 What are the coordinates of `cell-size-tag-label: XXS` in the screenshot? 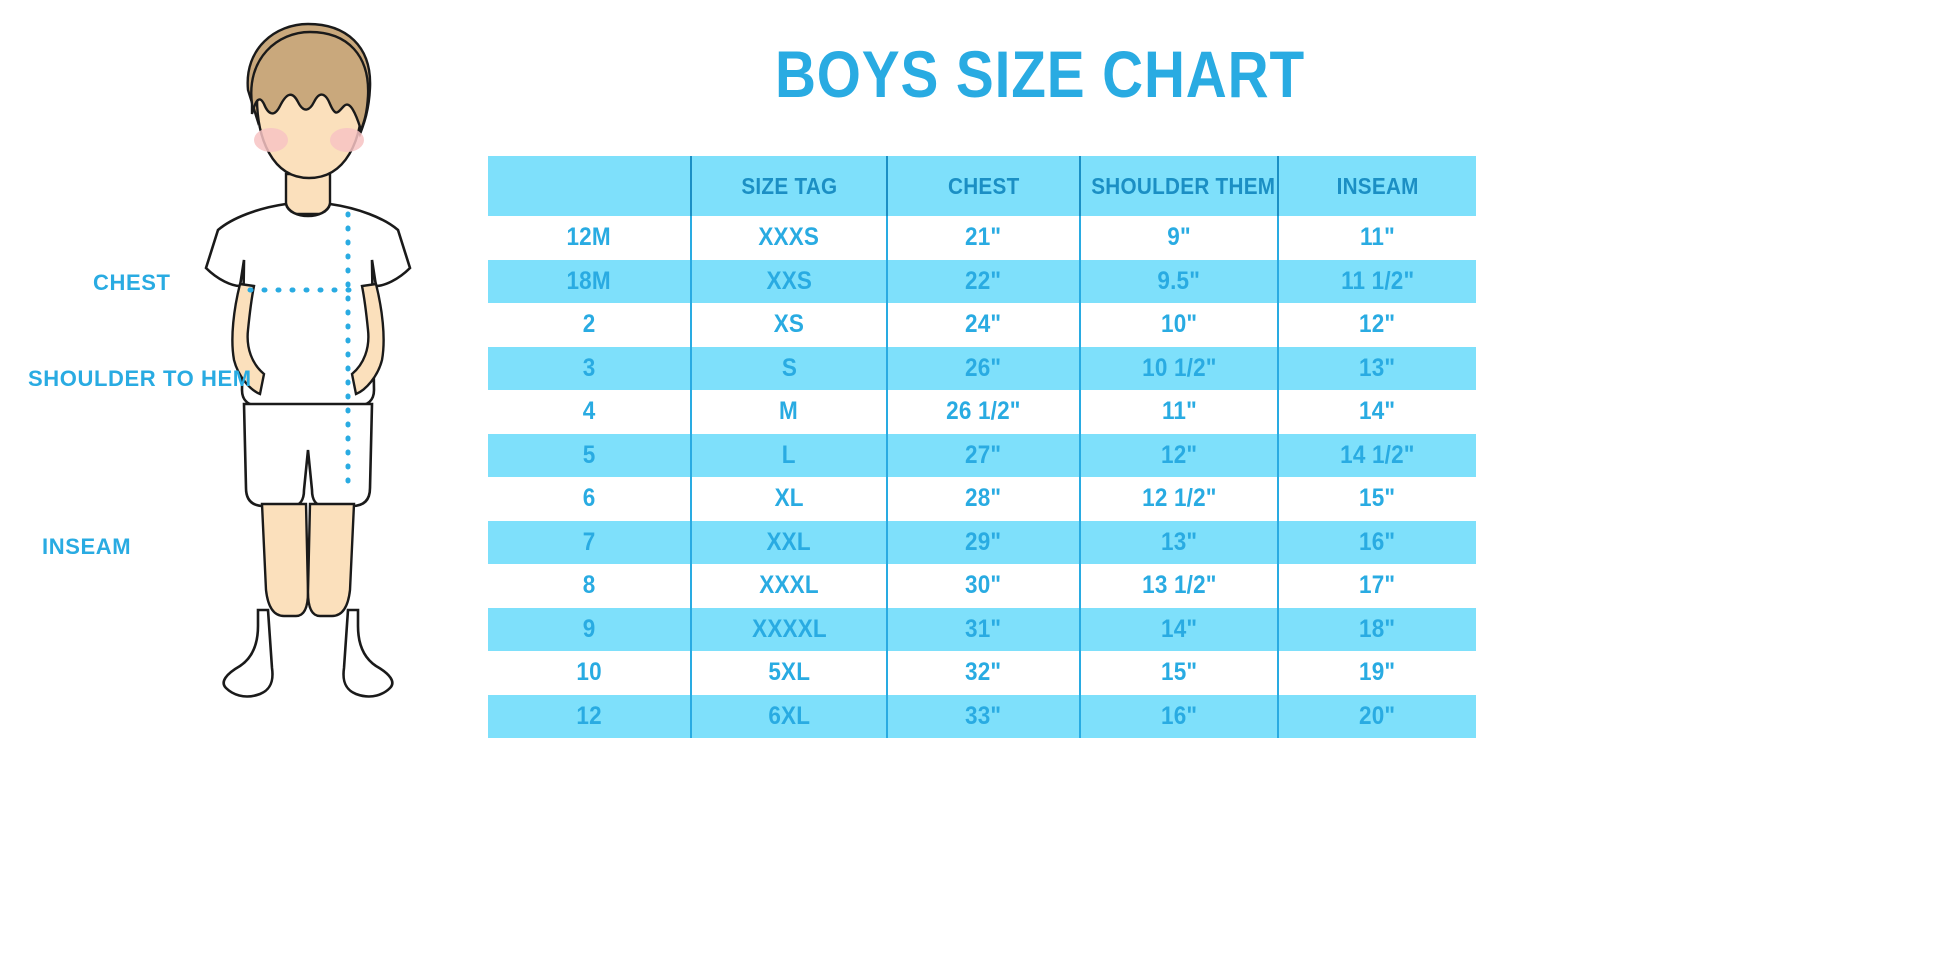 It's located at (789, 280).